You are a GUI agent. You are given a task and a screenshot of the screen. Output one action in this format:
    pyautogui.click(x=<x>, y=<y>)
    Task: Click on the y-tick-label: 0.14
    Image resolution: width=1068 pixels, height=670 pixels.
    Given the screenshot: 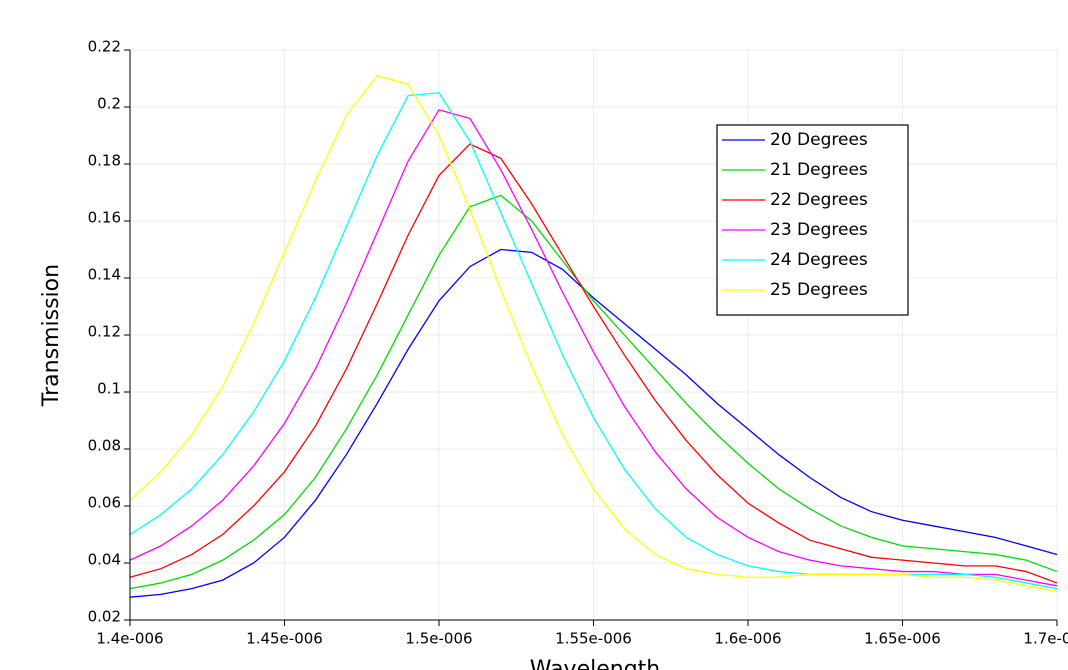 What is the action you would take?
    pyautogui.click(x=104, y=275)
    